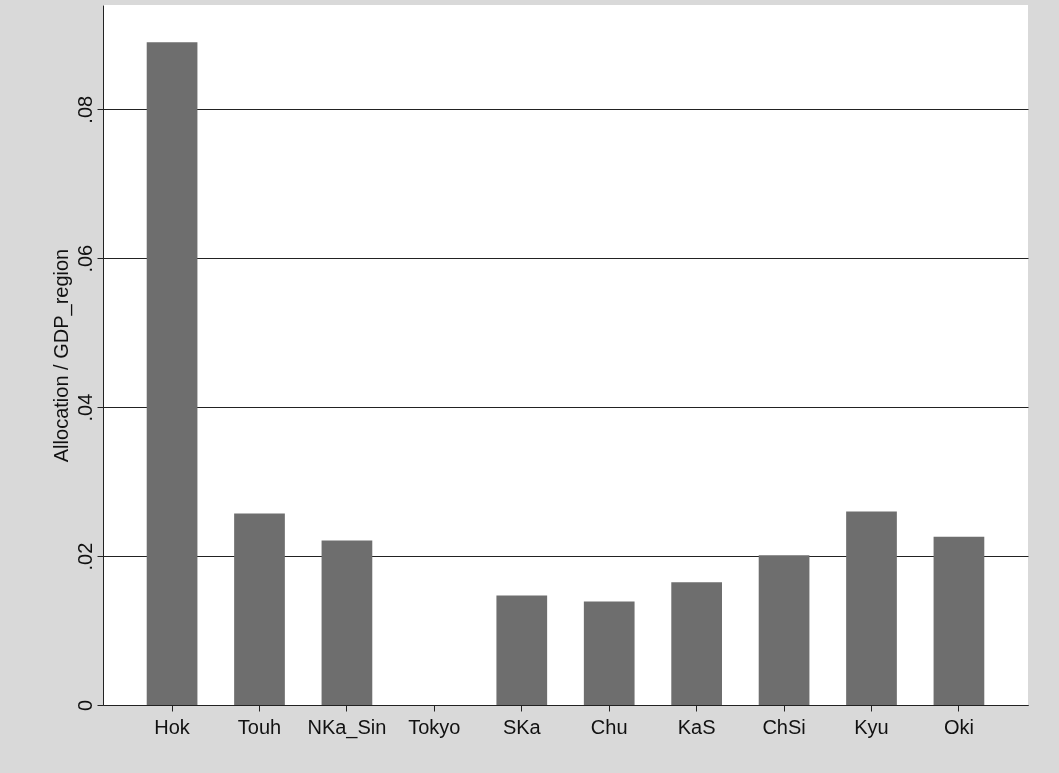  I want to click on x-tick-label: Oki, so click(958, 726).